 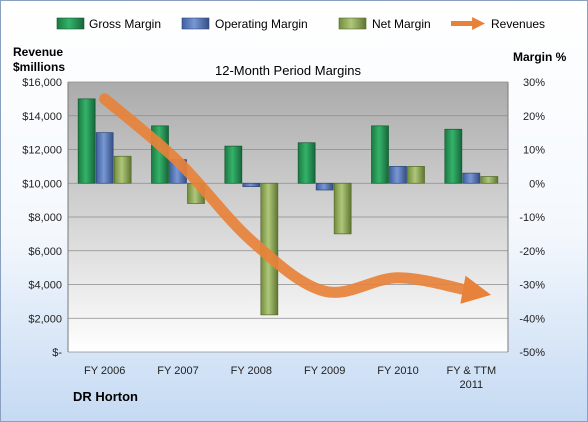 What do you see at coordinates (532, 286) in the screenshot?
I see `right-tick-label: -30%` at bounding box center [532, 286].